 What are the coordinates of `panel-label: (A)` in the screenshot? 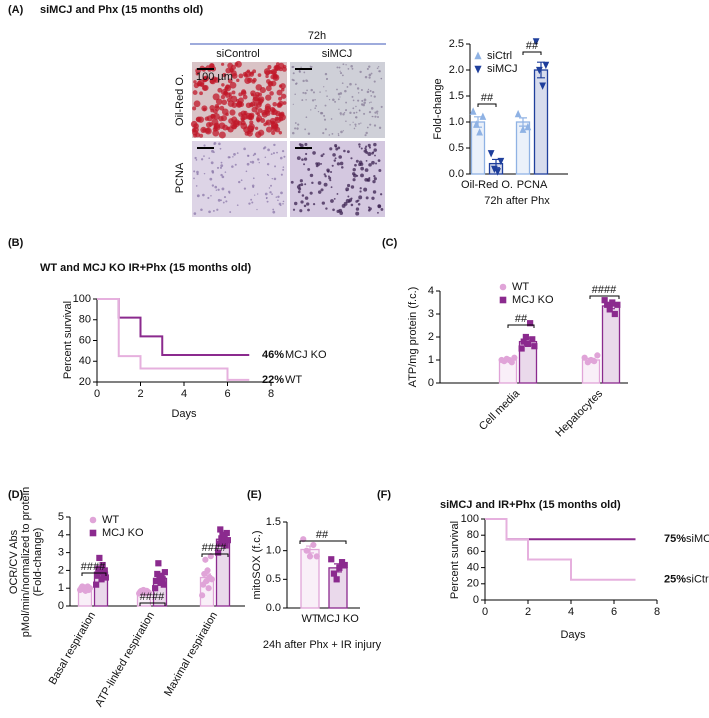 It's located at (16, 10).